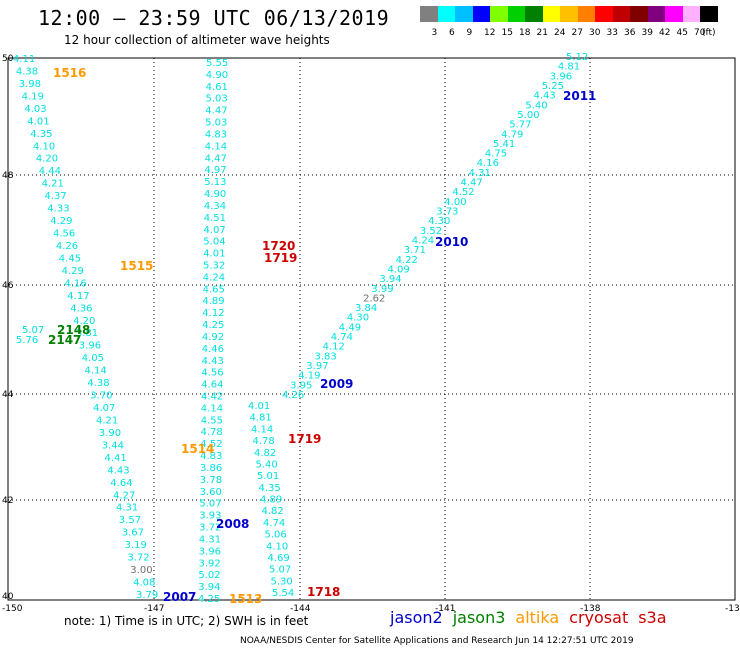 The image size is (740, 650). I want to click on swh-value-track-d: 4.47, so click(472, 183).